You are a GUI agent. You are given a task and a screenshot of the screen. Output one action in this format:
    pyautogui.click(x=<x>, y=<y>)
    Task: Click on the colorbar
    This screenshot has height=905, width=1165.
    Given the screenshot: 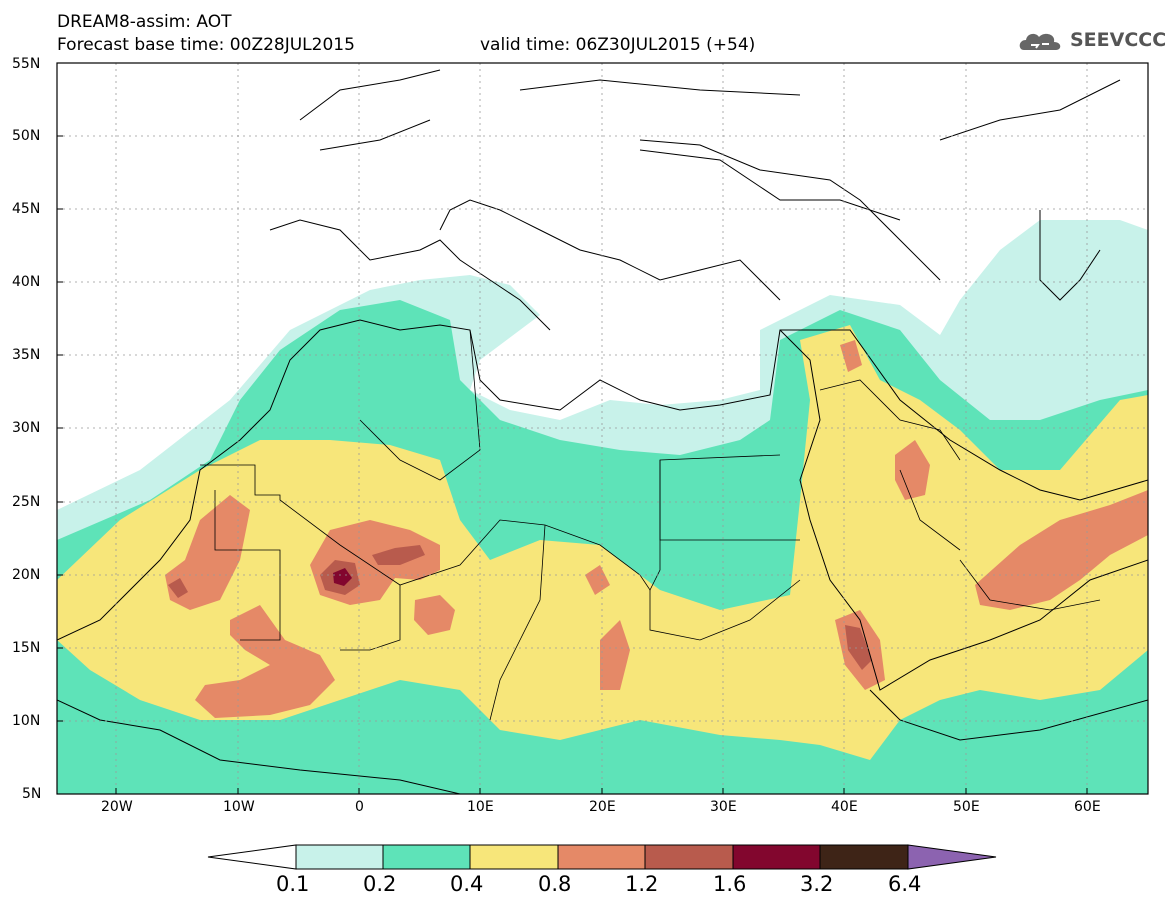 What is the action you would take?
    pyautogui.click(x=602, y=857)
    